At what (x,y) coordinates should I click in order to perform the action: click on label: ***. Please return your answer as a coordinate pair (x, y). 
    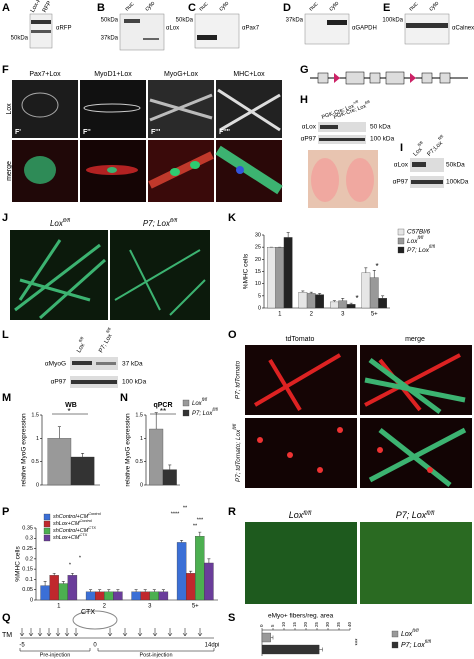
    Looking at the image, I should click on (200, 520).